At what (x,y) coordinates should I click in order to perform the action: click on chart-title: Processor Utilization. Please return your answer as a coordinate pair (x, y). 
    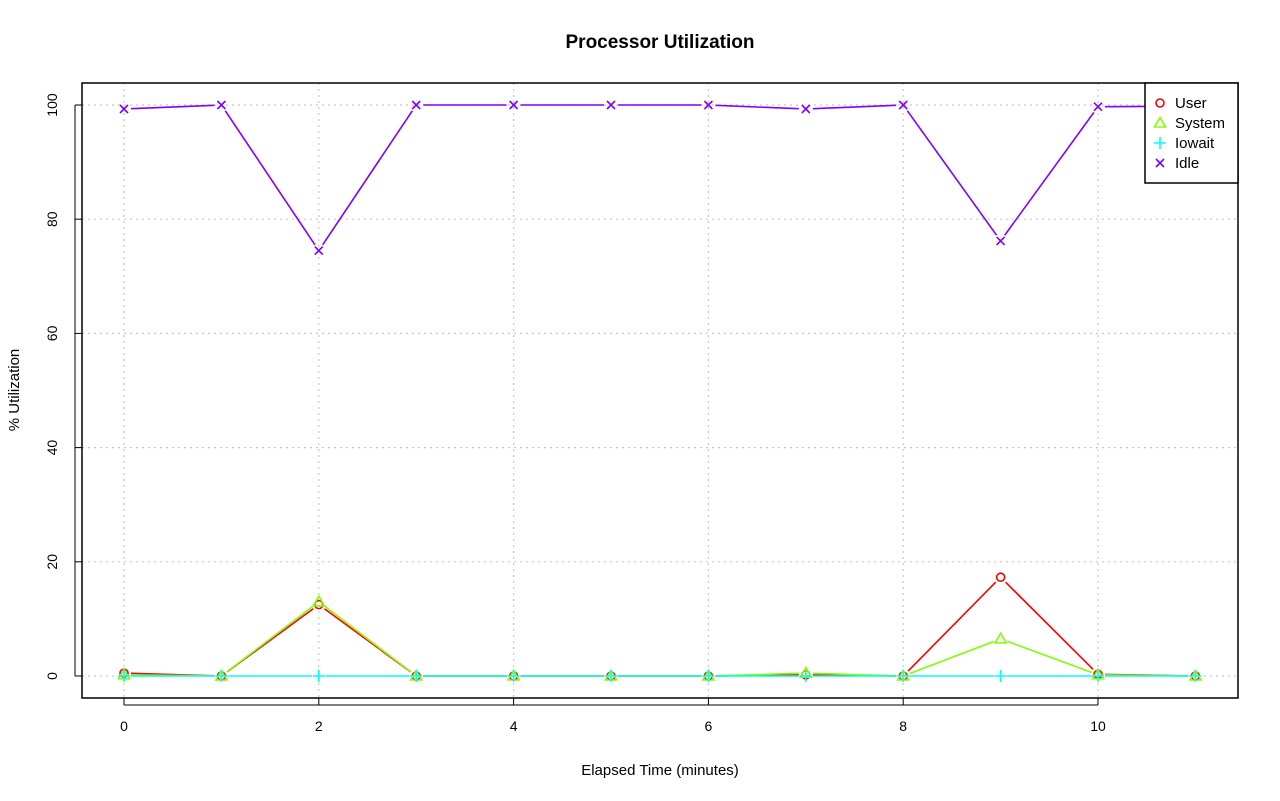
    Looking at the image, I should click on (660, 42).